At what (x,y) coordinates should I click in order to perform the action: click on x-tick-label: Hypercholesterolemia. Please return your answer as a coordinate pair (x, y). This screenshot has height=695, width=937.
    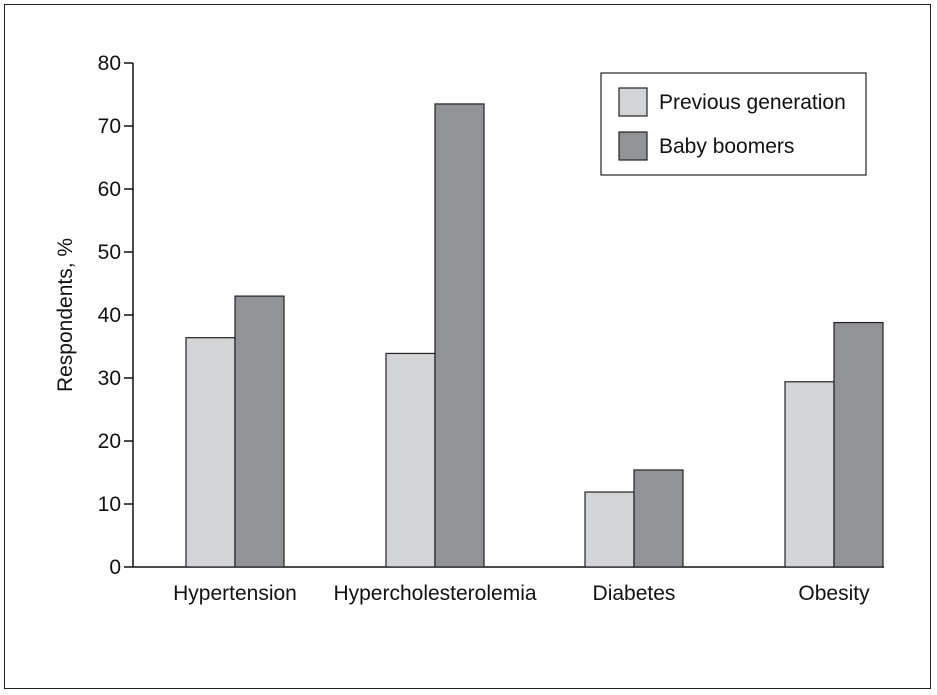
    Looking at the image, I should click on (434, 593).